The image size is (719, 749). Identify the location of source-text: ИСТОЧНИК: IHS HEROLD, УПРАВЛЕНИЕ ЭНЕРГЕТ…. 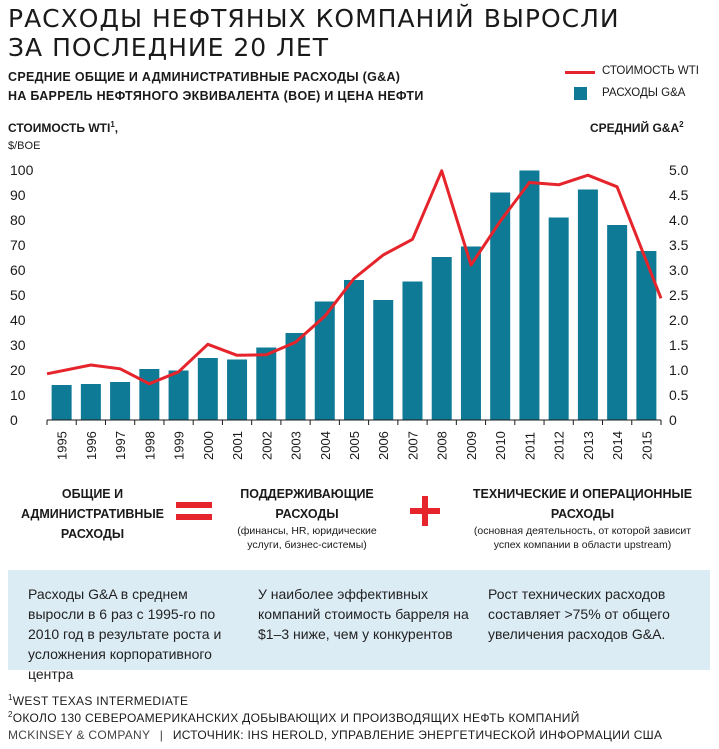
(417, 735).